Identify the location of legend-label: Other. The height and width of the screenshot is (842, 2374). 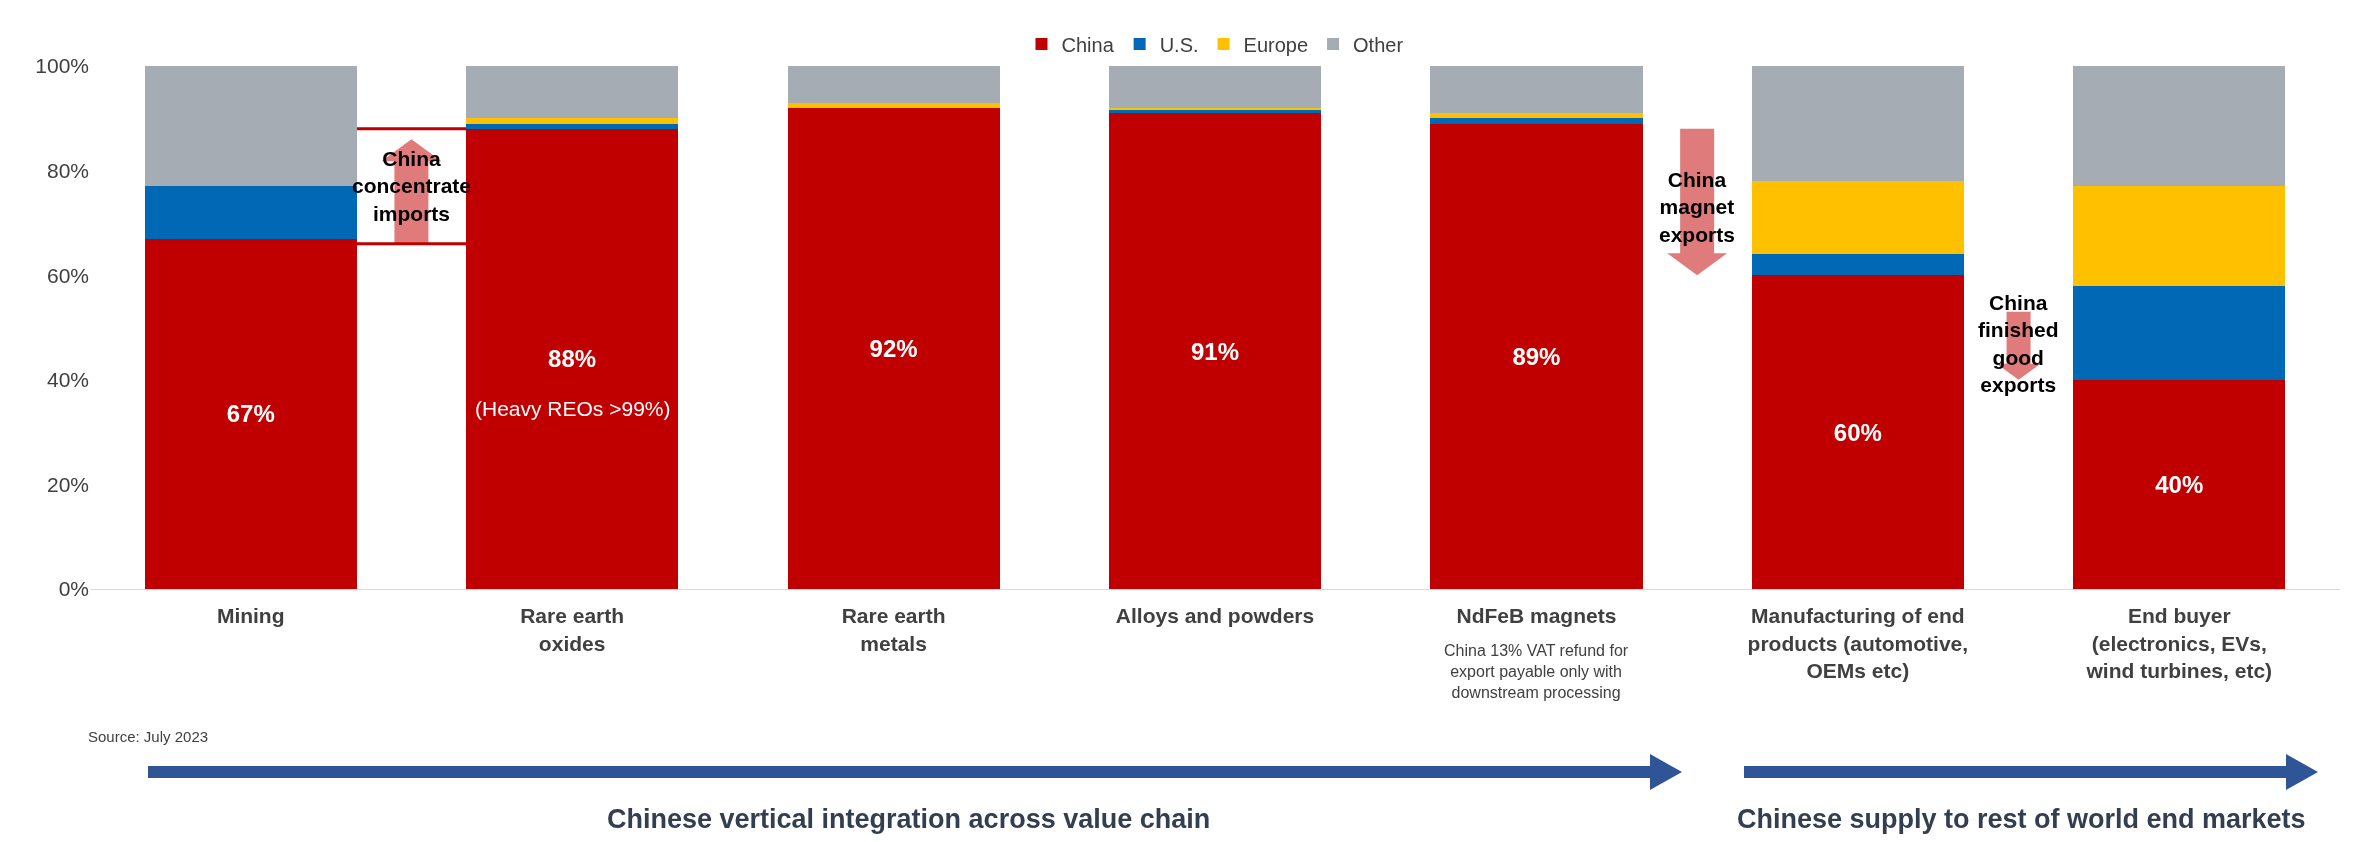
(1378, 44).